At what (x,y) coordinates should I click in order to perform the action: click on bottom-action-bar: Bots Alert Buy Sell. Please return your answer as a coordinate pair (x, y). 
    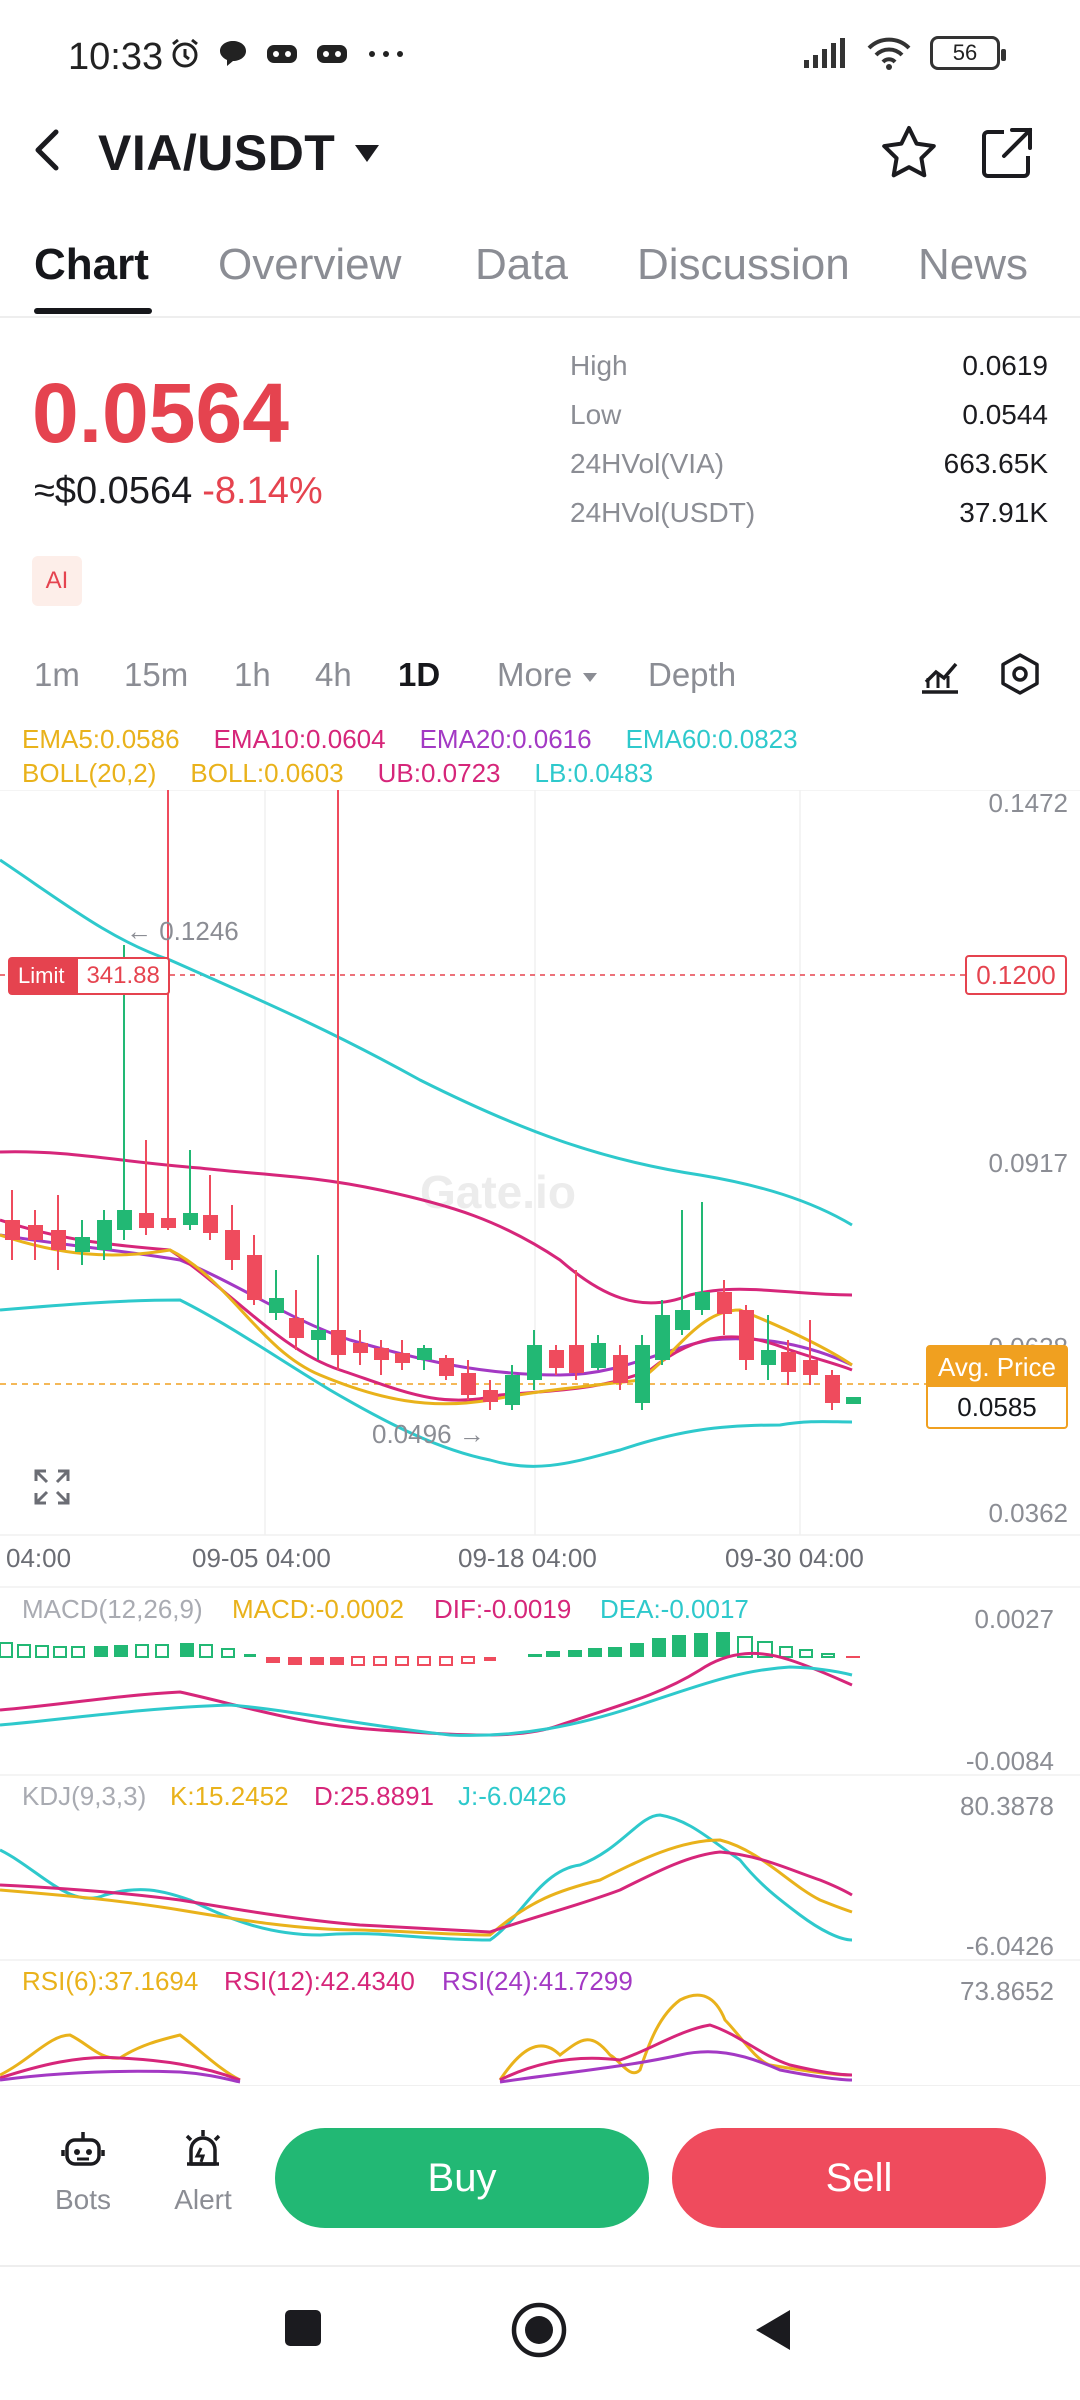
    Looking at the image, I should click on (540, 2175).